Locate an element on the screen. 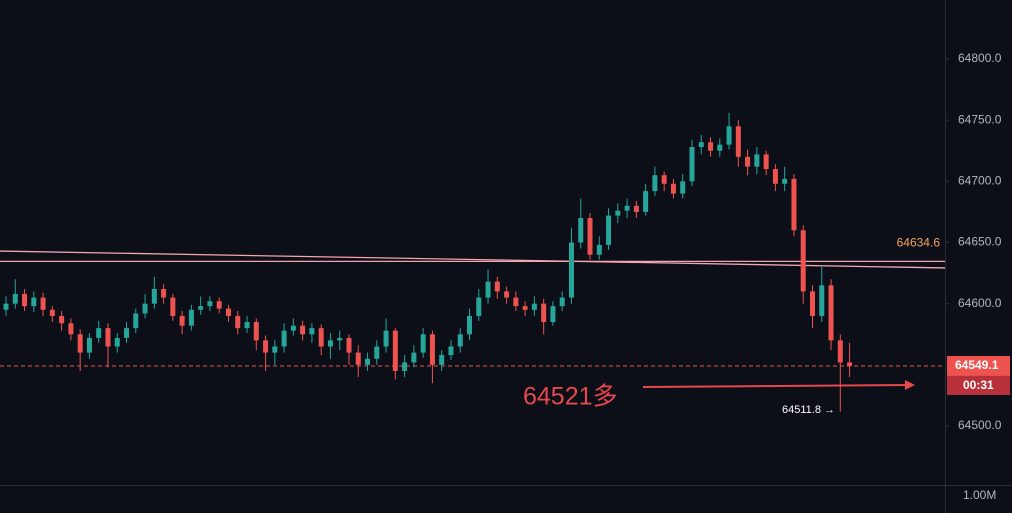  y-tick-label: 64800.0 is located at coordinates (980, 58).